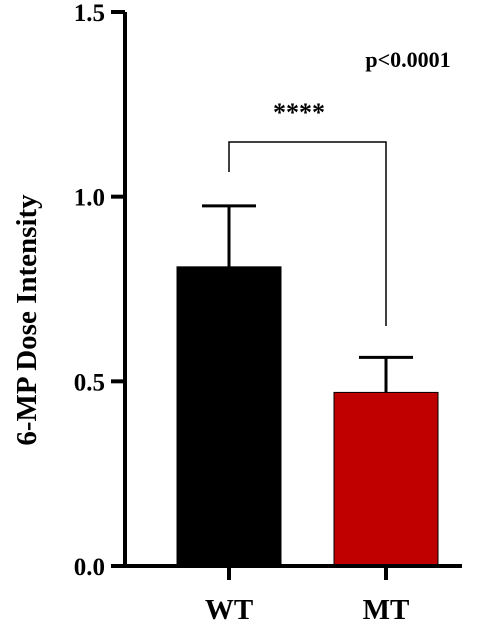 Image resolution: width=498 pixels, height=633 pixels. I want to click on error-bars, so click(307, 298).